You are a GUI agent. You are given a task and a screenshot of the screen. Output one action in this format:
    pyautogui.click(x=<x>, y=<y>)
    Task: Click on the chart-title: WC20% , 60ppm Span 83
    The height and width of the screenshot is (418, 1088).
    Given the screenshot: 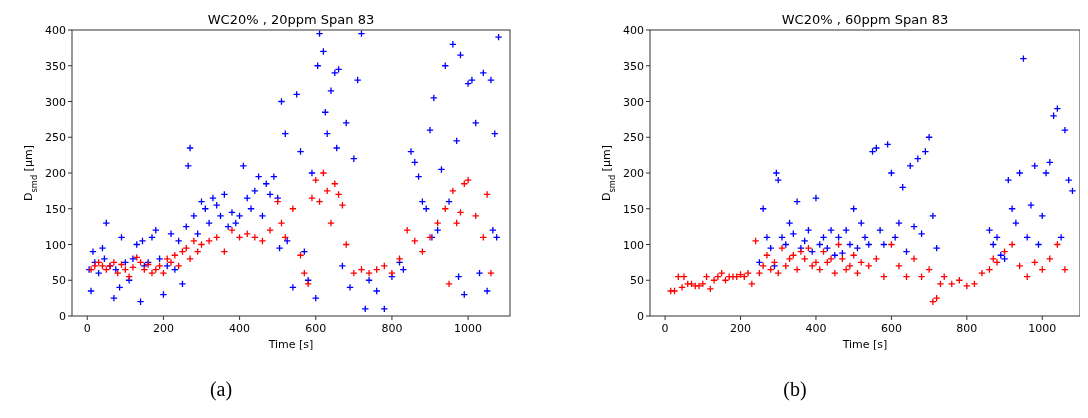 What is the action you would take?
    pyautogui.click(x=865, y=19)
    